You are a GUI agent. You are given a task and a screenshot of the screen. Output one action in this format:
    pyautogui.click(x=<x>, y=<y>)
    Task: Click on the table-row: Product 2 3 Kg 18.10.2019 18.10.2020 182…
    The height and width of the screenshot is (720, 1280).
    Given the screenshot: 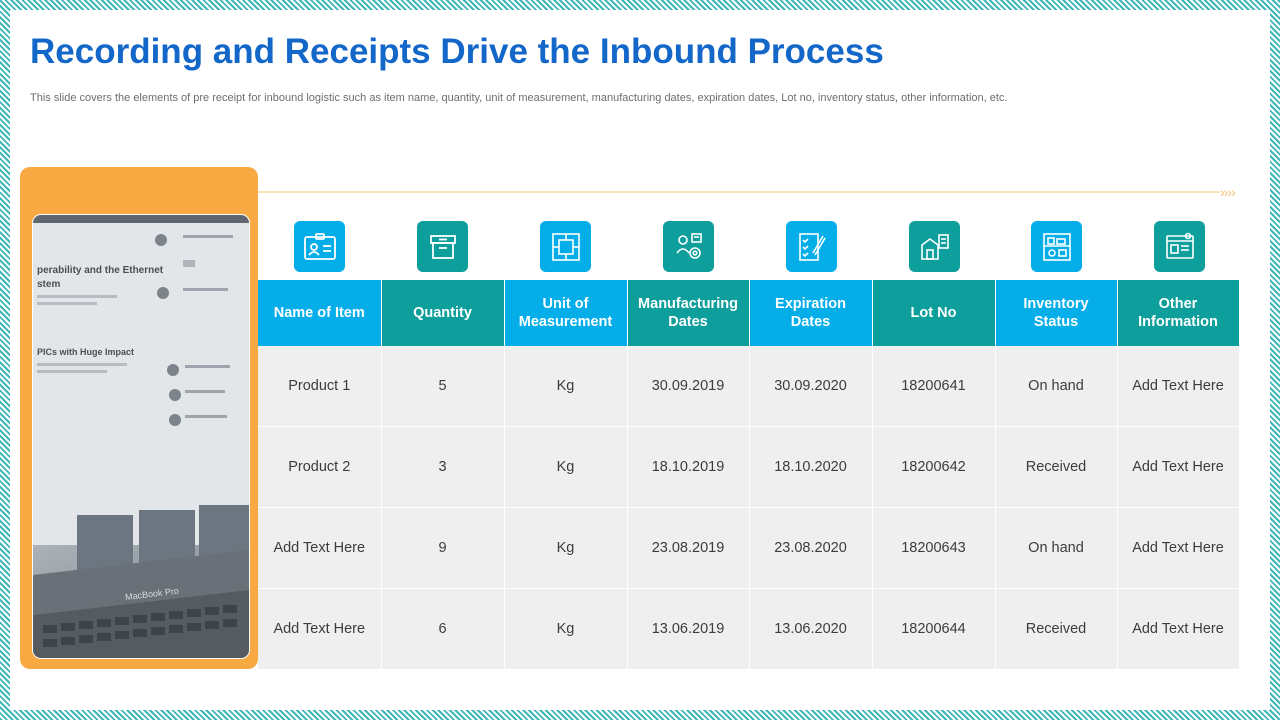 What is the action you would take?
    pyautogui.click(x=749, y=467)
    